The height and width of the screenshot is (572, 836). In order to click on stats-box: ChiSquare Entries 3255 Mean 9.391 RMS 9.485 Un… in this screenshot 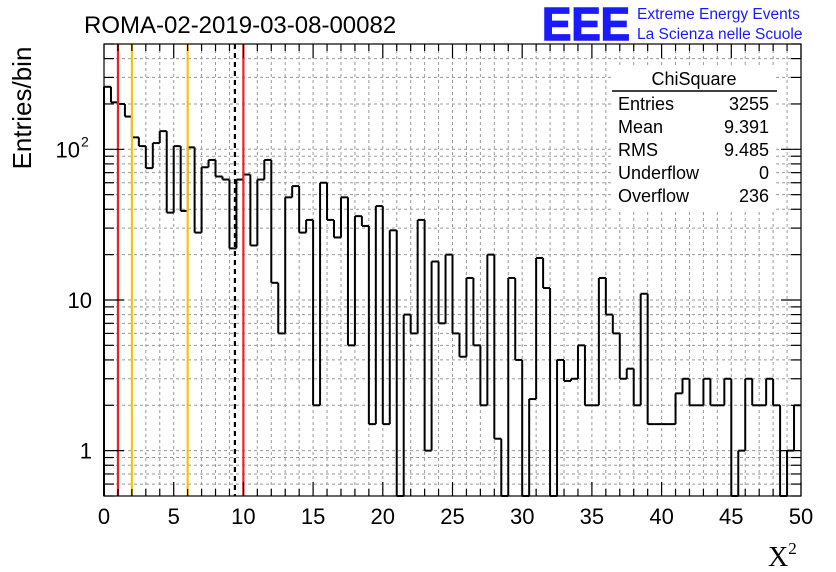, I will do `click(694, 139)`.